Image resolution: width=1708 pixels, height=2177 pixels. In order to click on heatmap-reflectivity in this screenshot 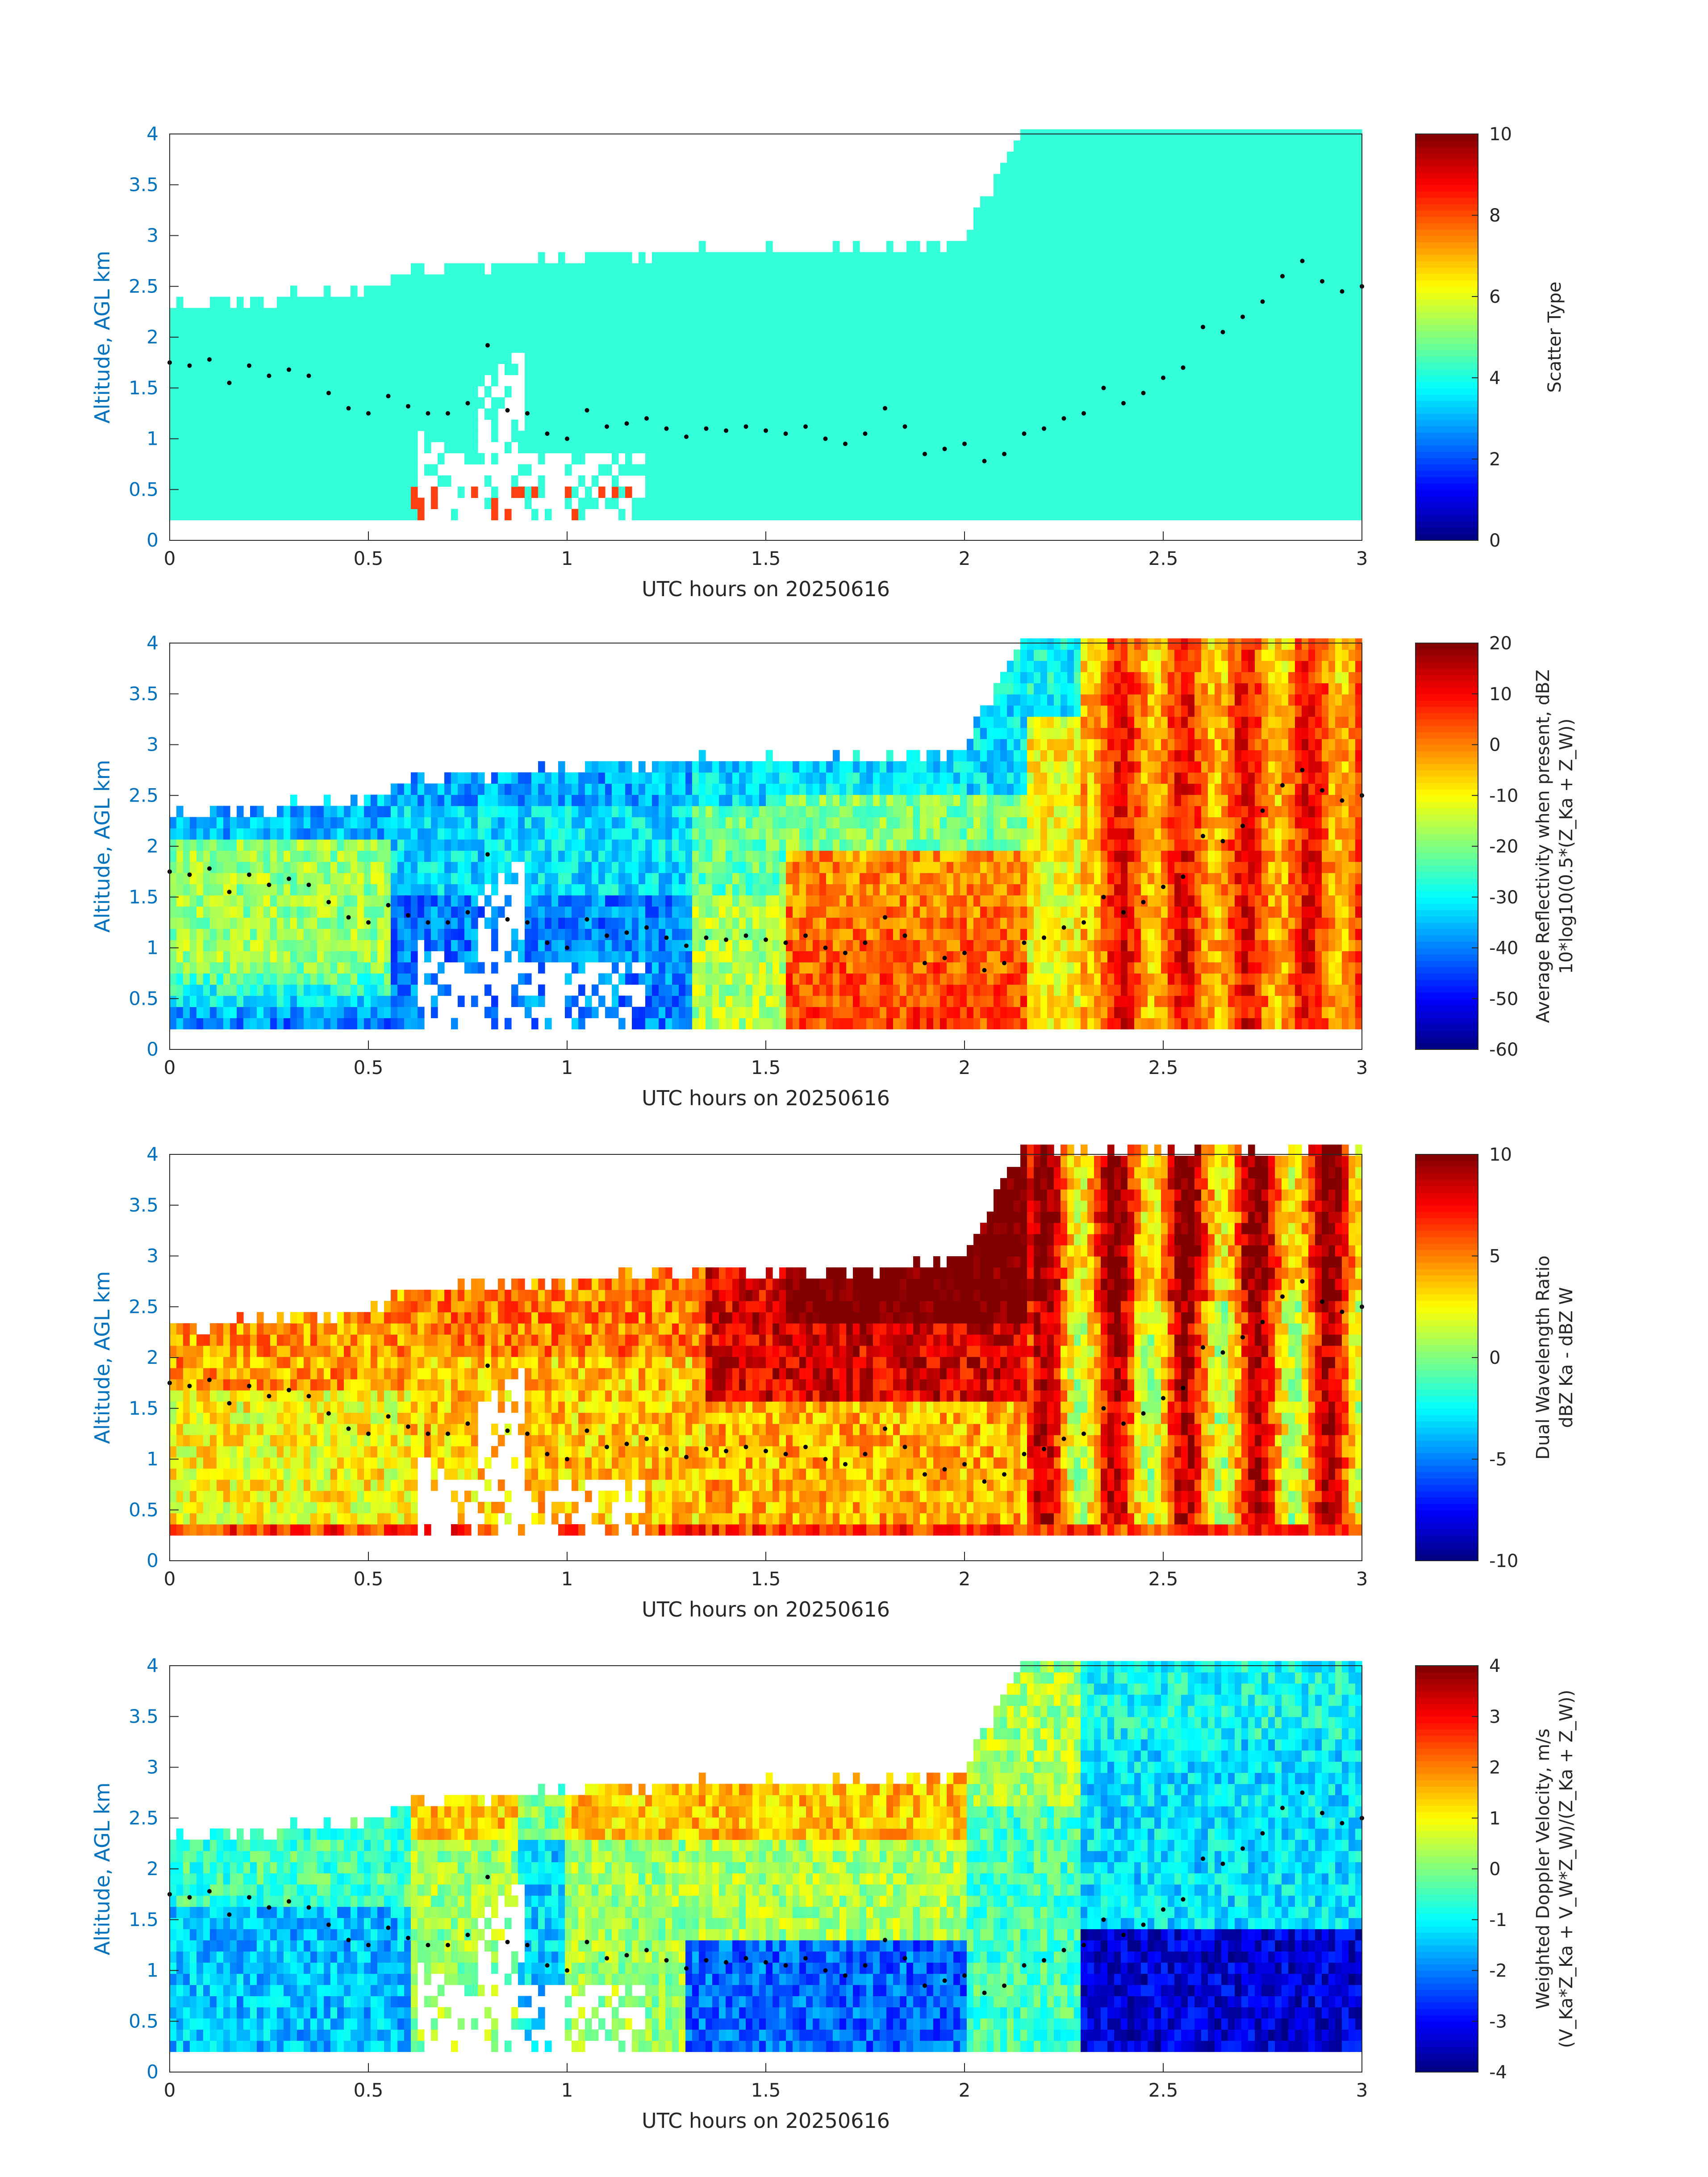, I will do `click(766, 834)`.